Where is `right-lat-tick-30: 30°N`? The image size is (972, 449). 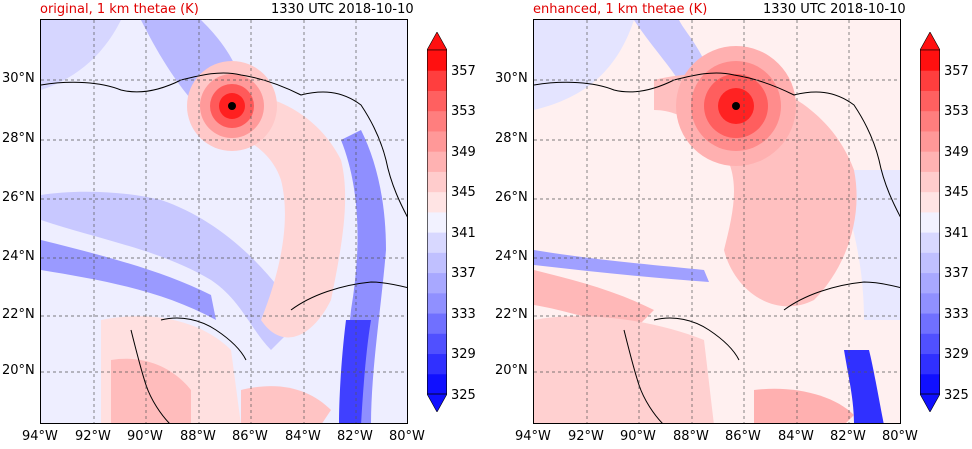 right-lat-tick-30: 30°N is located at coordinates (511, 78).